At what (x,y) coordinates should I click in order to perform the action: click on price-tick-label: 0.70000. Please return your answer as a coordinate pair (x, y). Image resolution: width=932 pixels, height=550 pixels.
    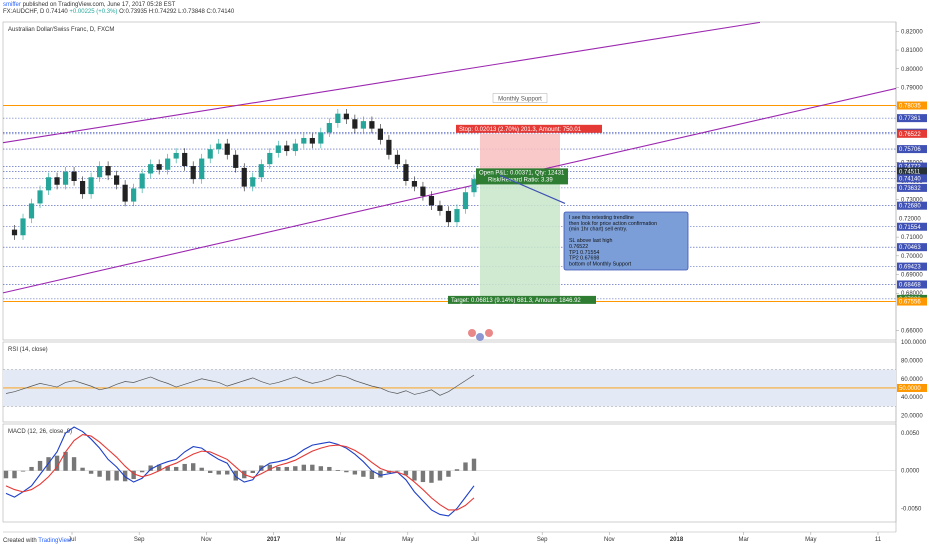
    Looking at the image, I should click on (912, 257).